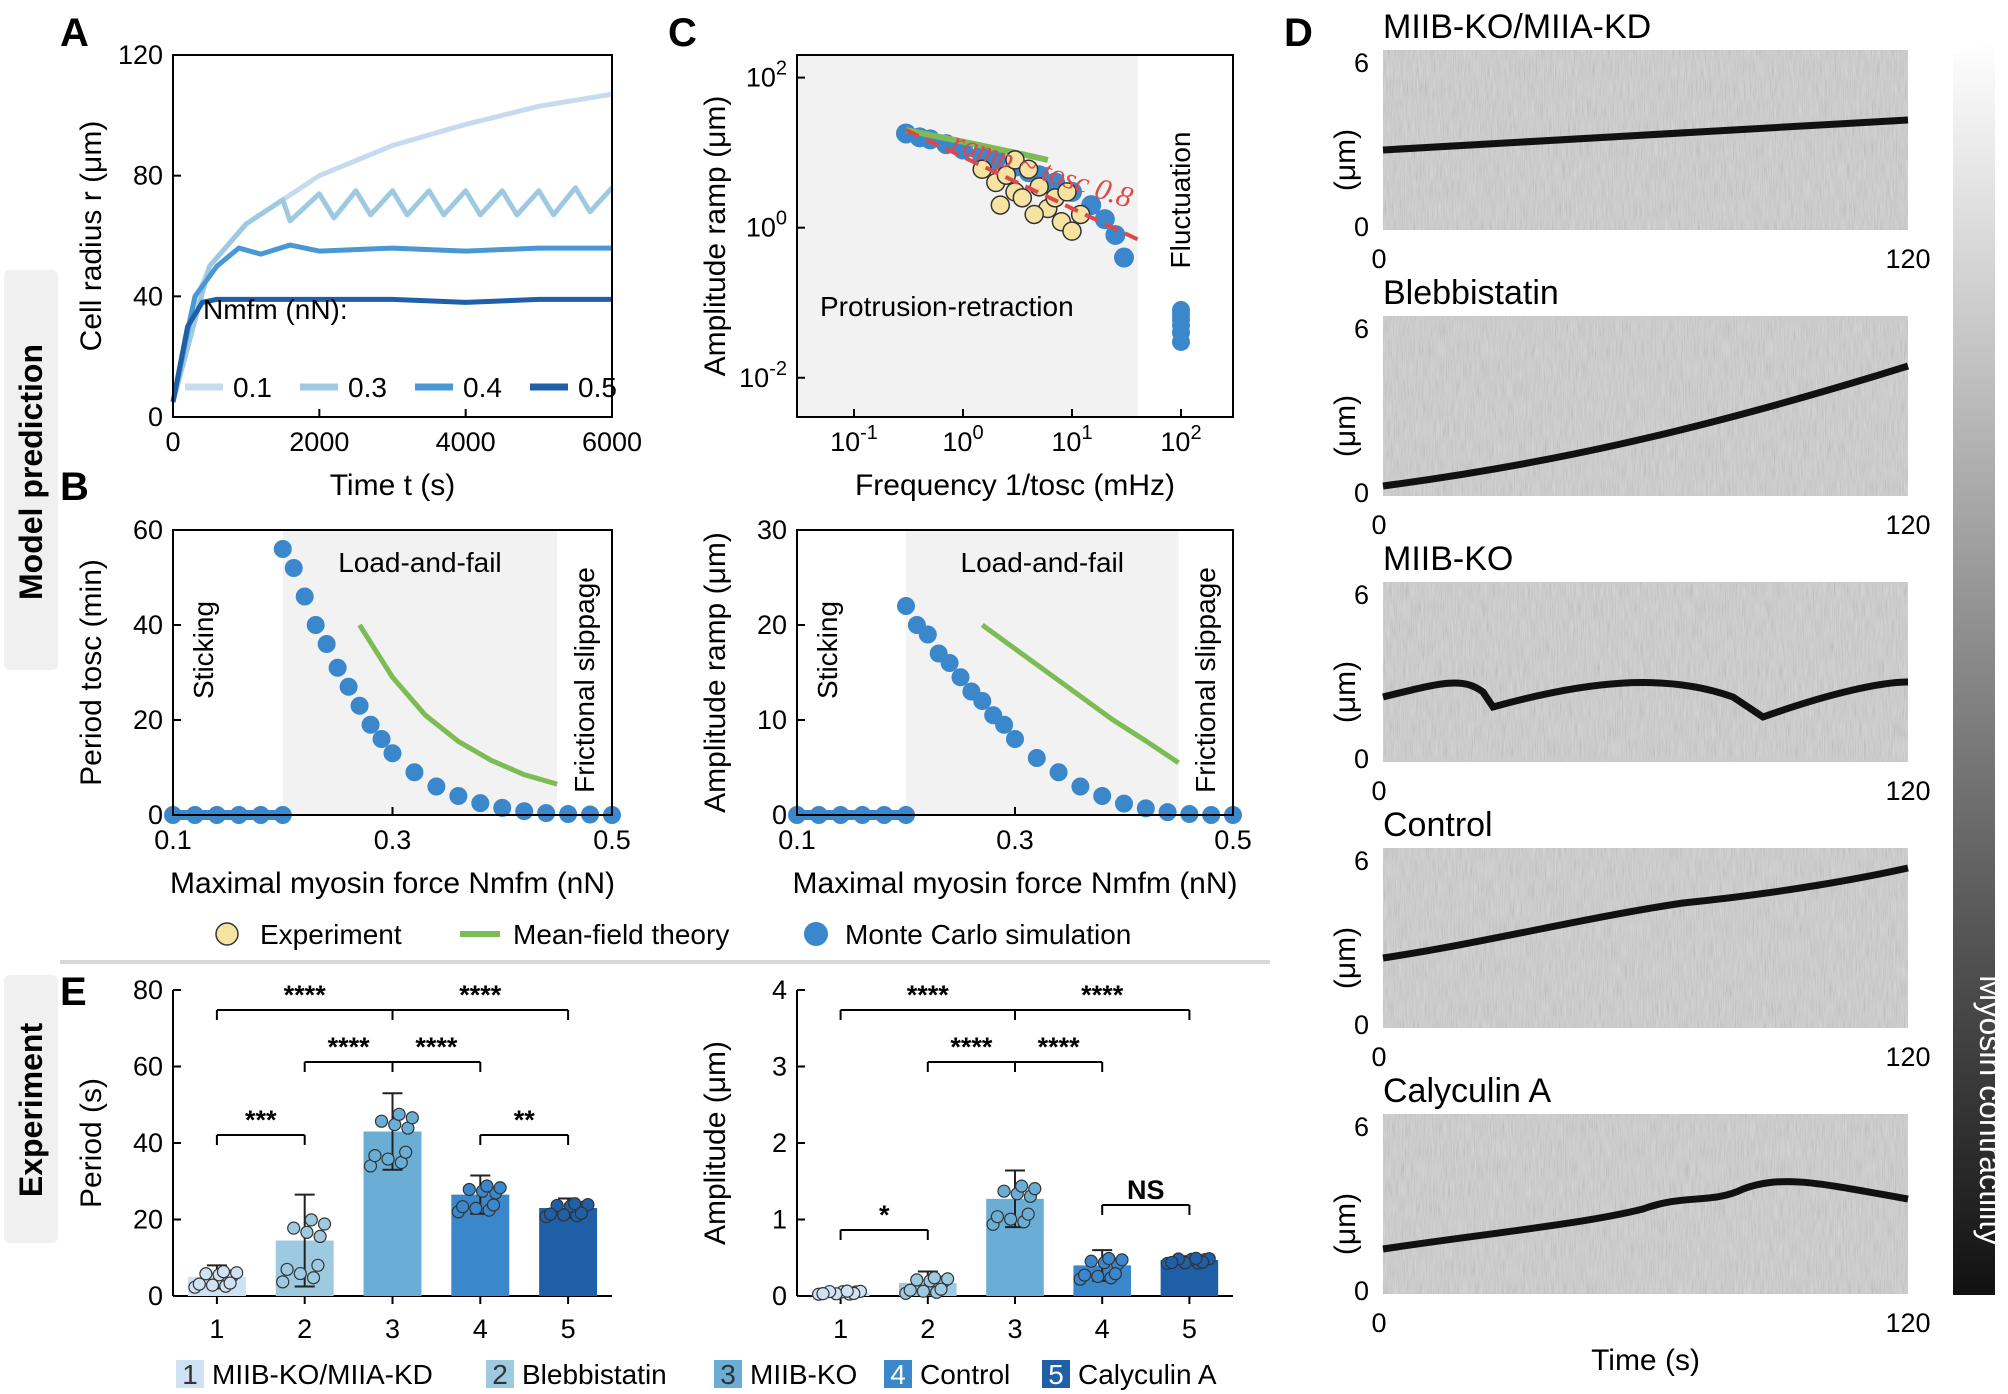  I want to click on x-tick-label: 0.1, so click(173, 840).